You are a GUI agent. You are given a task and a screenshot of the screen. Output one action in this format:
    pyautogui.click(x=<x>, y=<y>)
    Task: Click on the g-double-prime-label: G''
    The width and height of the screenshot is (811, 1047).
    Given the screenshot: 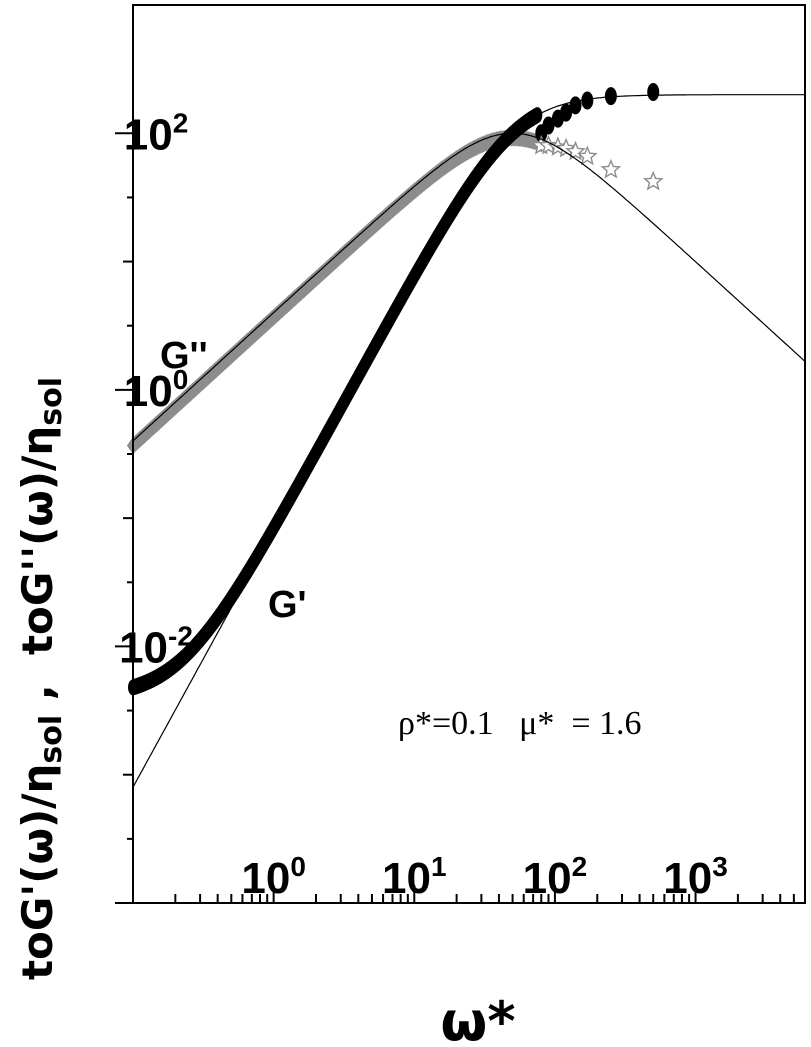 What is the action you would take?
    pyautogui.click(x=184, y=356)
    